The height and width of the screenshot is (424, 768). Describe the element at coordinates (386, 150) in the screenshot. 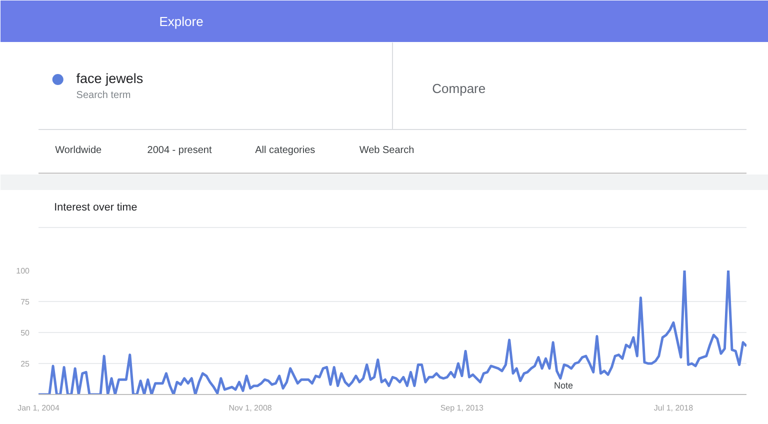

I see `text: Web Search` at that location.